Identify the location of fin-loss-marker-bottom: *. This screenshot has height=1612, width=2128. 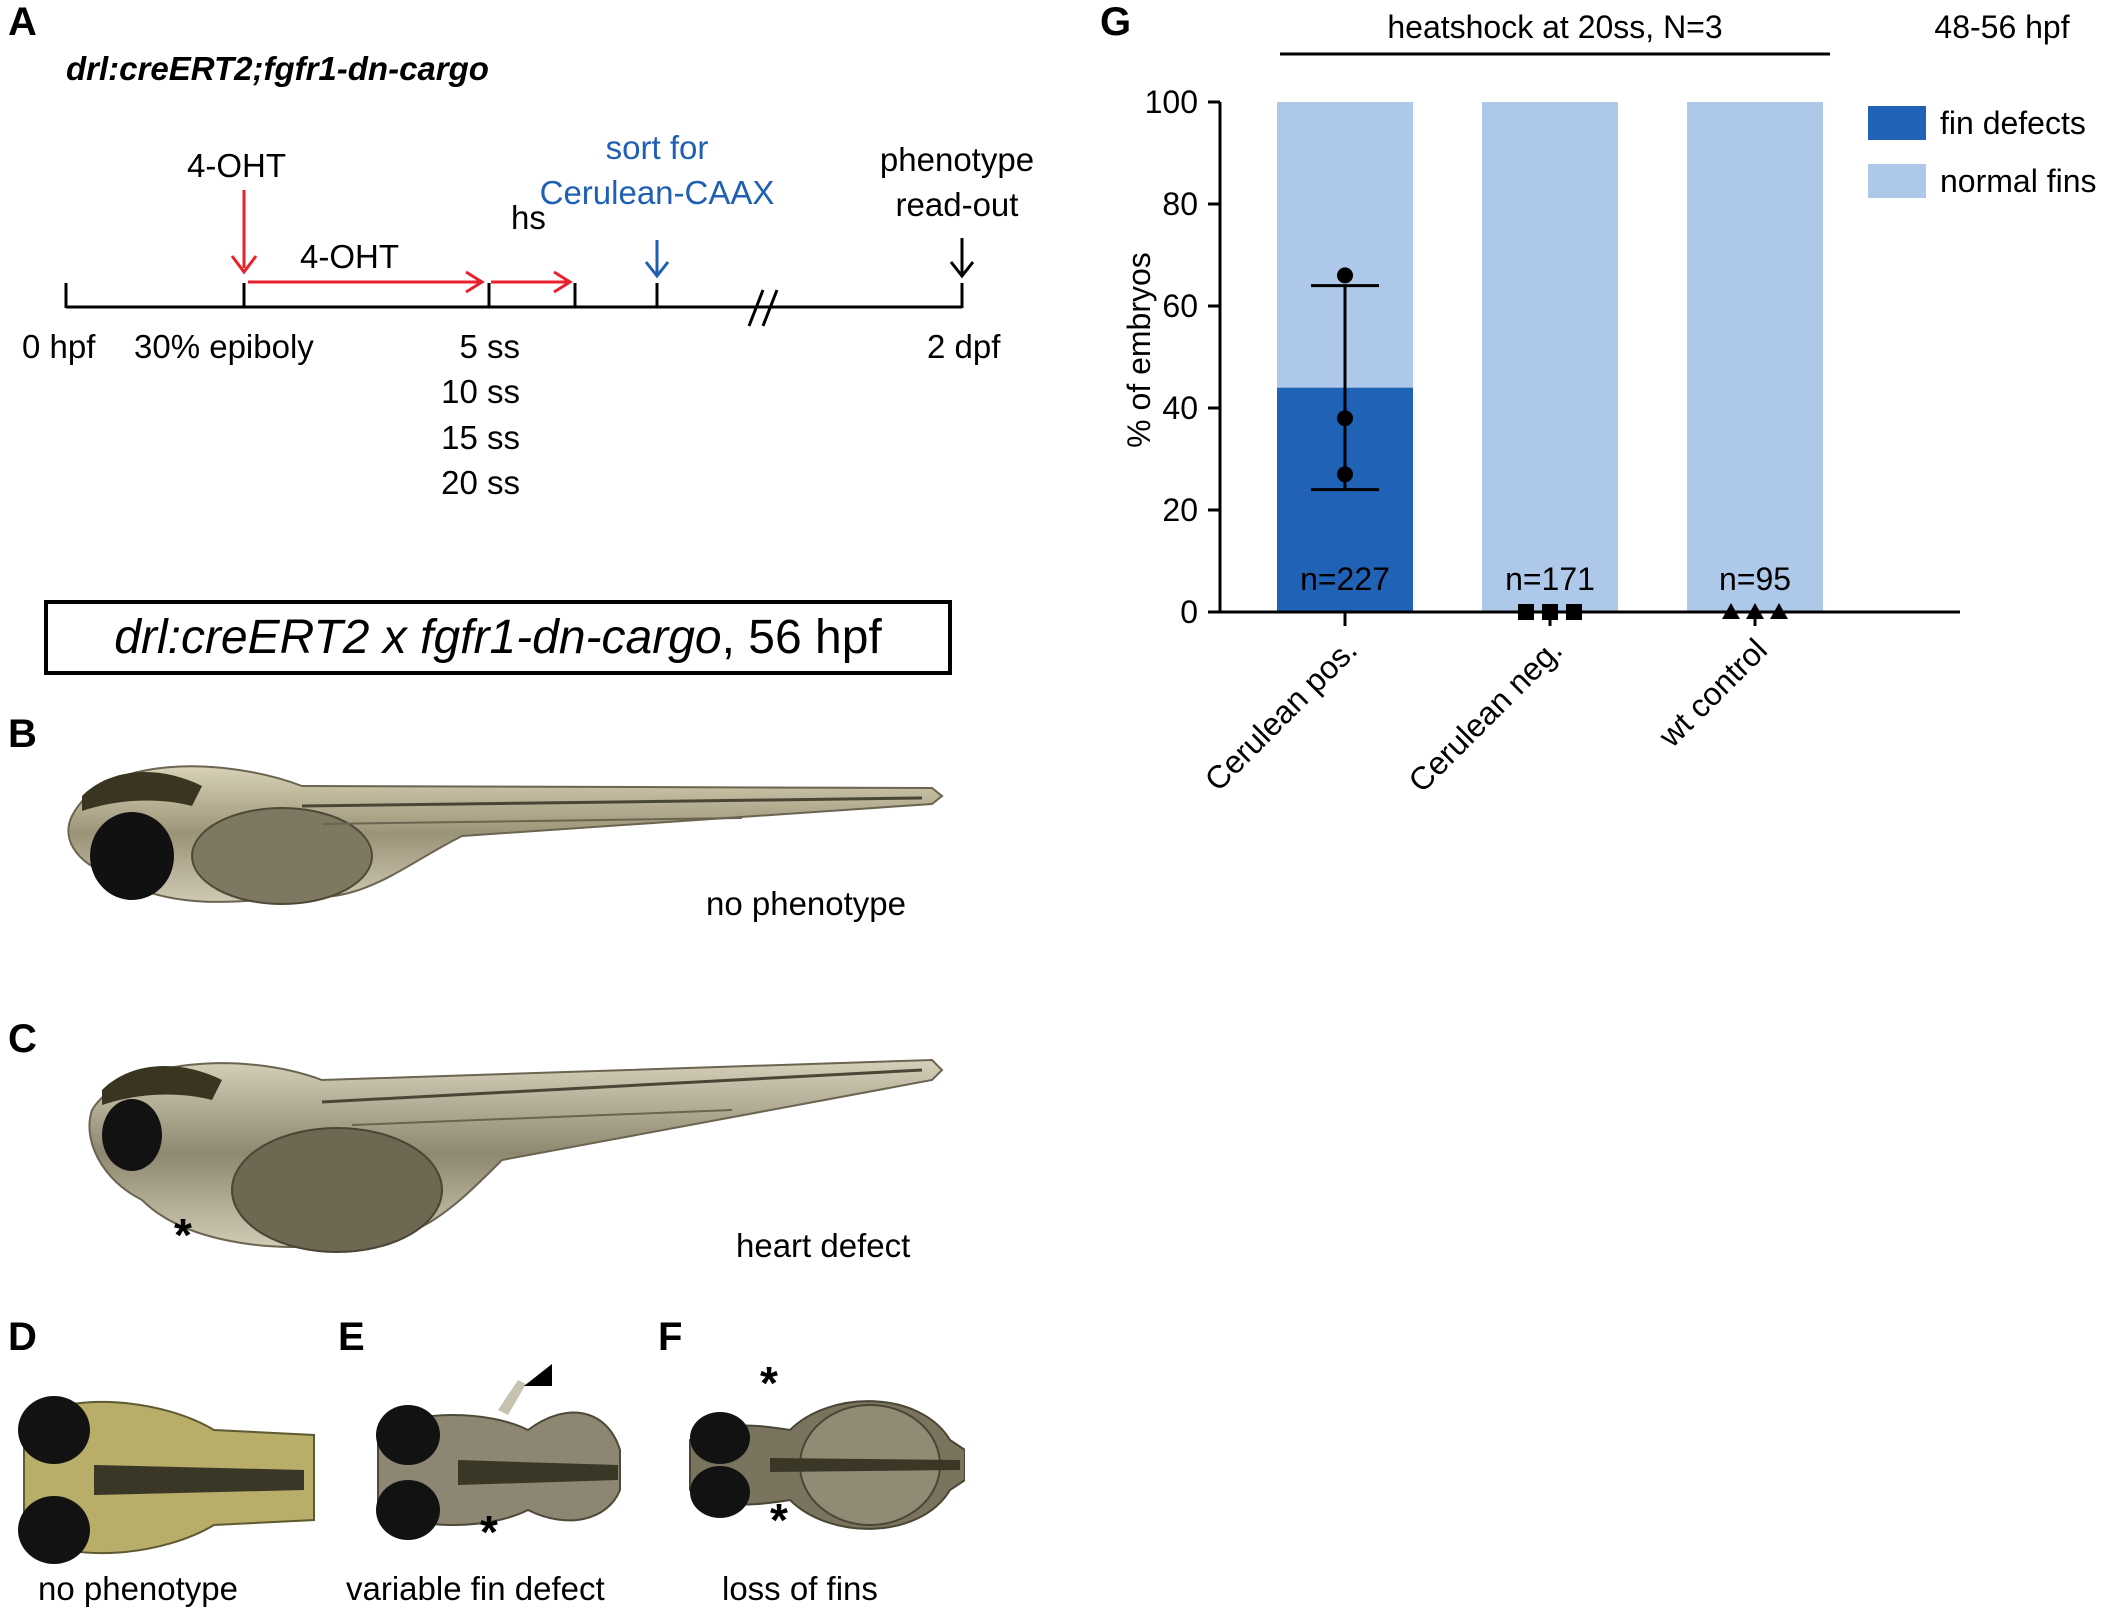
(779, 1520).